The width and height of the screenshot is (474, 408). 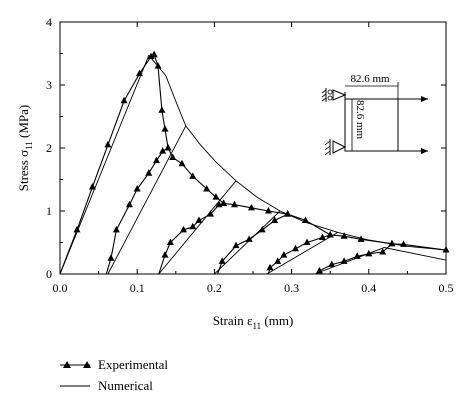 What do you see at coordinates (214, 288) in the screenshot?
I see `x-tick-label: 0.2` at bounding box center [214, 288].